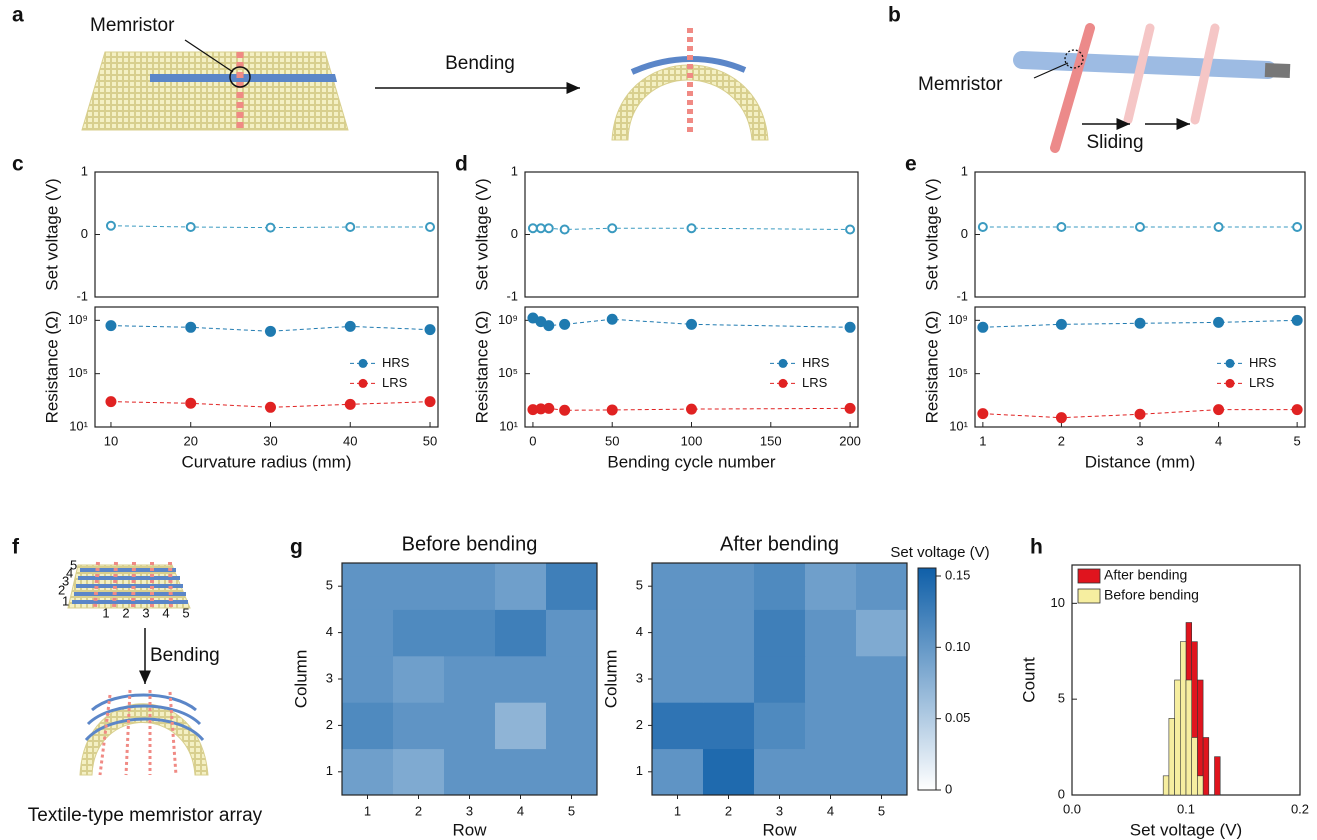 The width and height of the screenshot is (1317, 840). What do you see at coordinates (16, 547) in the screenshot?
I see `panel-label: f` at bounding box center [16, 547].